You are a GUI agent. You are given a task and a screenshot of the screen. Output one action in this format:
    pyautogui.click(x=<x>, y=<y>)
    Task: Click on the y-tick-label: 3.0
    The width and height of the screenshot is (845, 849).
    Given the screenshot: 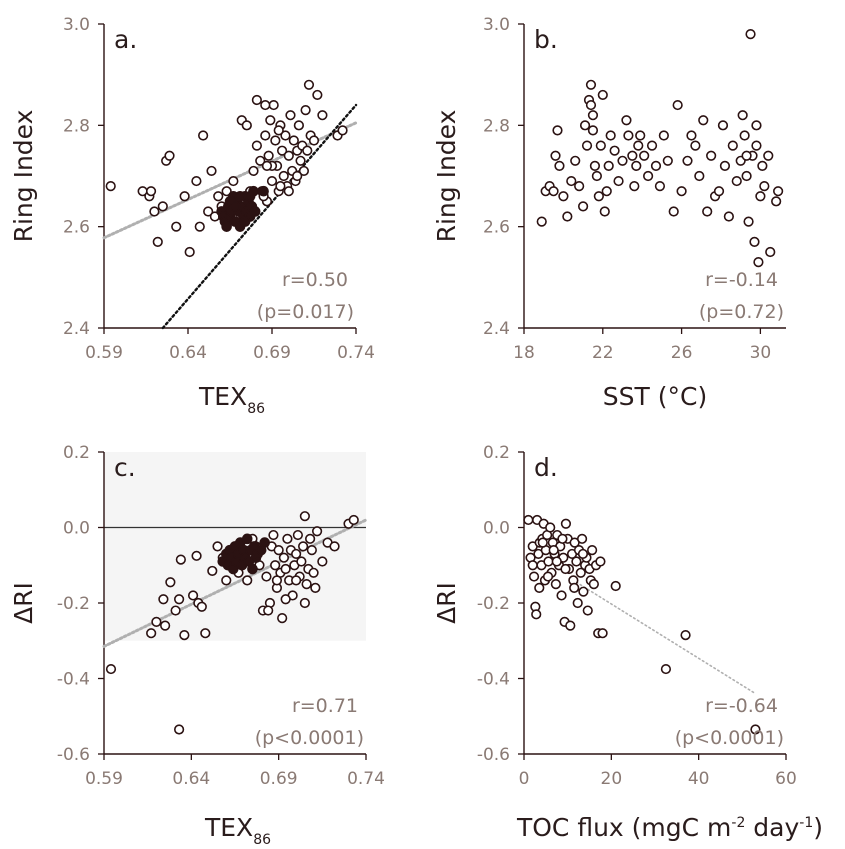 What is the action you would take?
    pyautogui.click(x=76, y=25)
    